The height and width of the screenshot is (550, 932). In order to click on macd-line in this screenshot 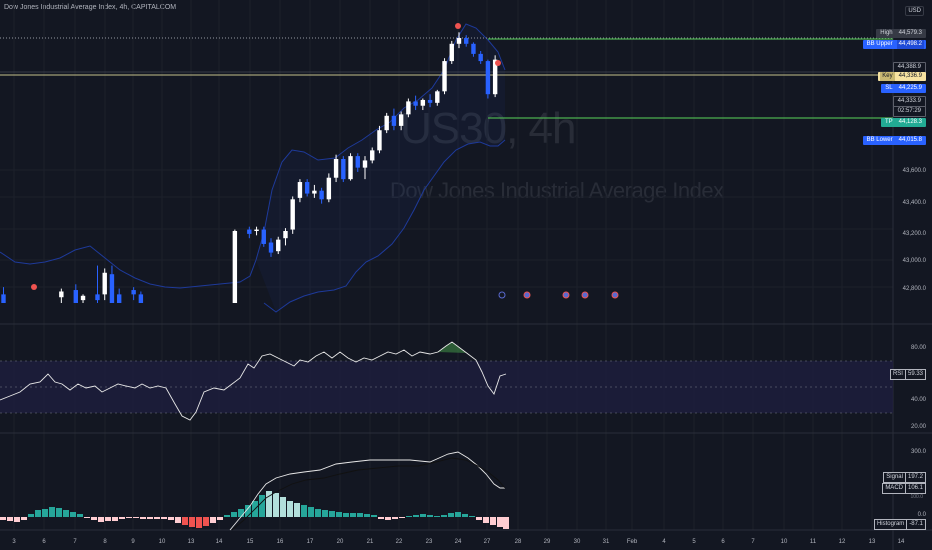, I will do `click(367, 491)`.